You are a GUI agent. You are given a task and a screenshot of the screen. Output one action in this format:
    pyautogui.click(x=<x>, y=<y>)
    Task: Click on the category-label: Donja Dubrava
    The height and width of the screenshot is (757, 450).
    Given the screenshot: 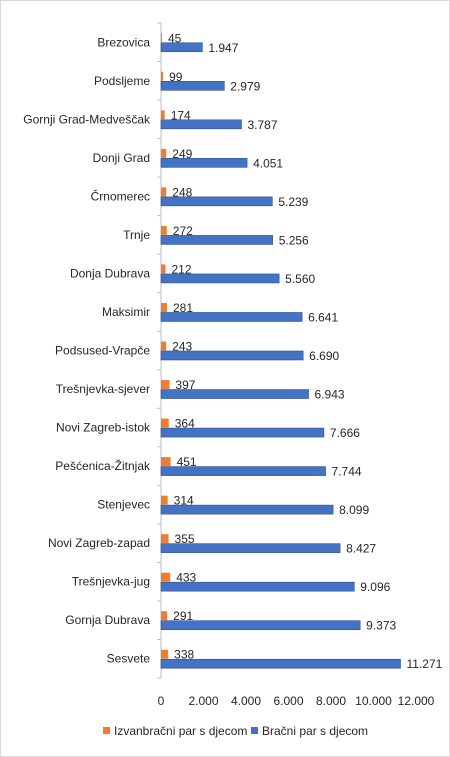 What is the action you would take?
    pyautogui.click(x=110, y=273)
    